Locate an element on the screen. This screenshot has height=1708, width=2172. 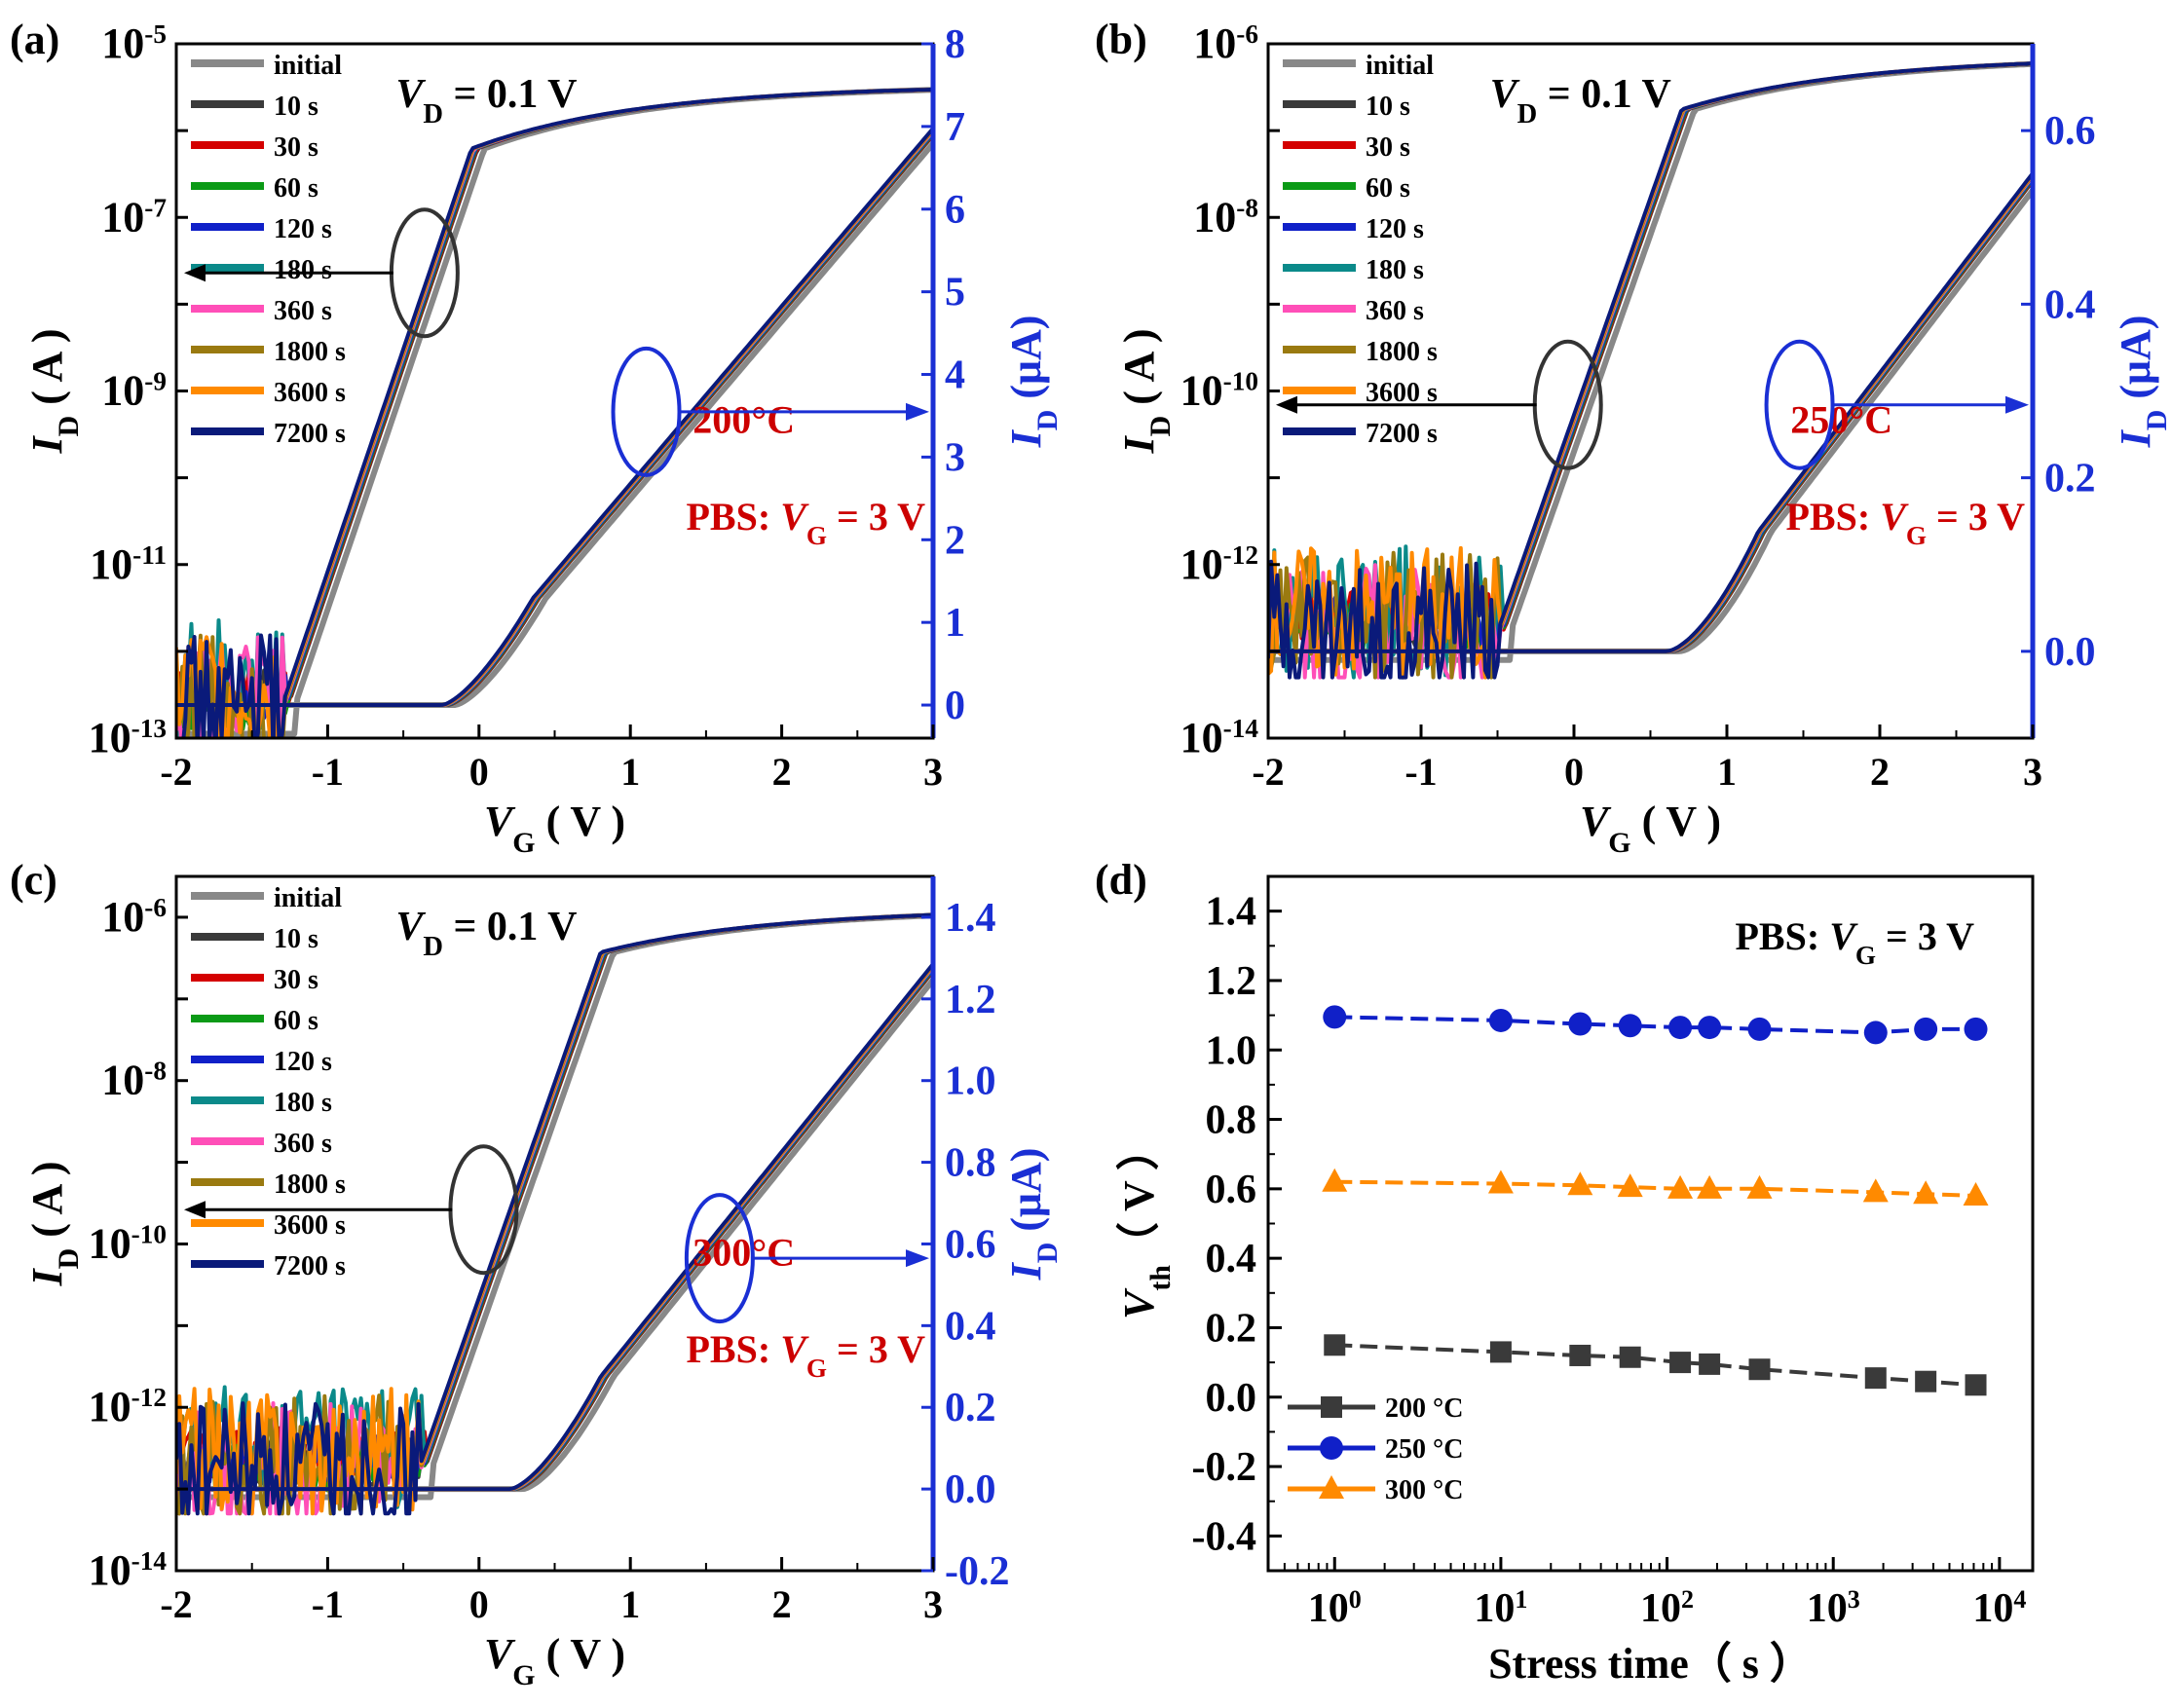
annotation-pbs: PBS: VG = 3 V is located at coordinates (806, 1355).